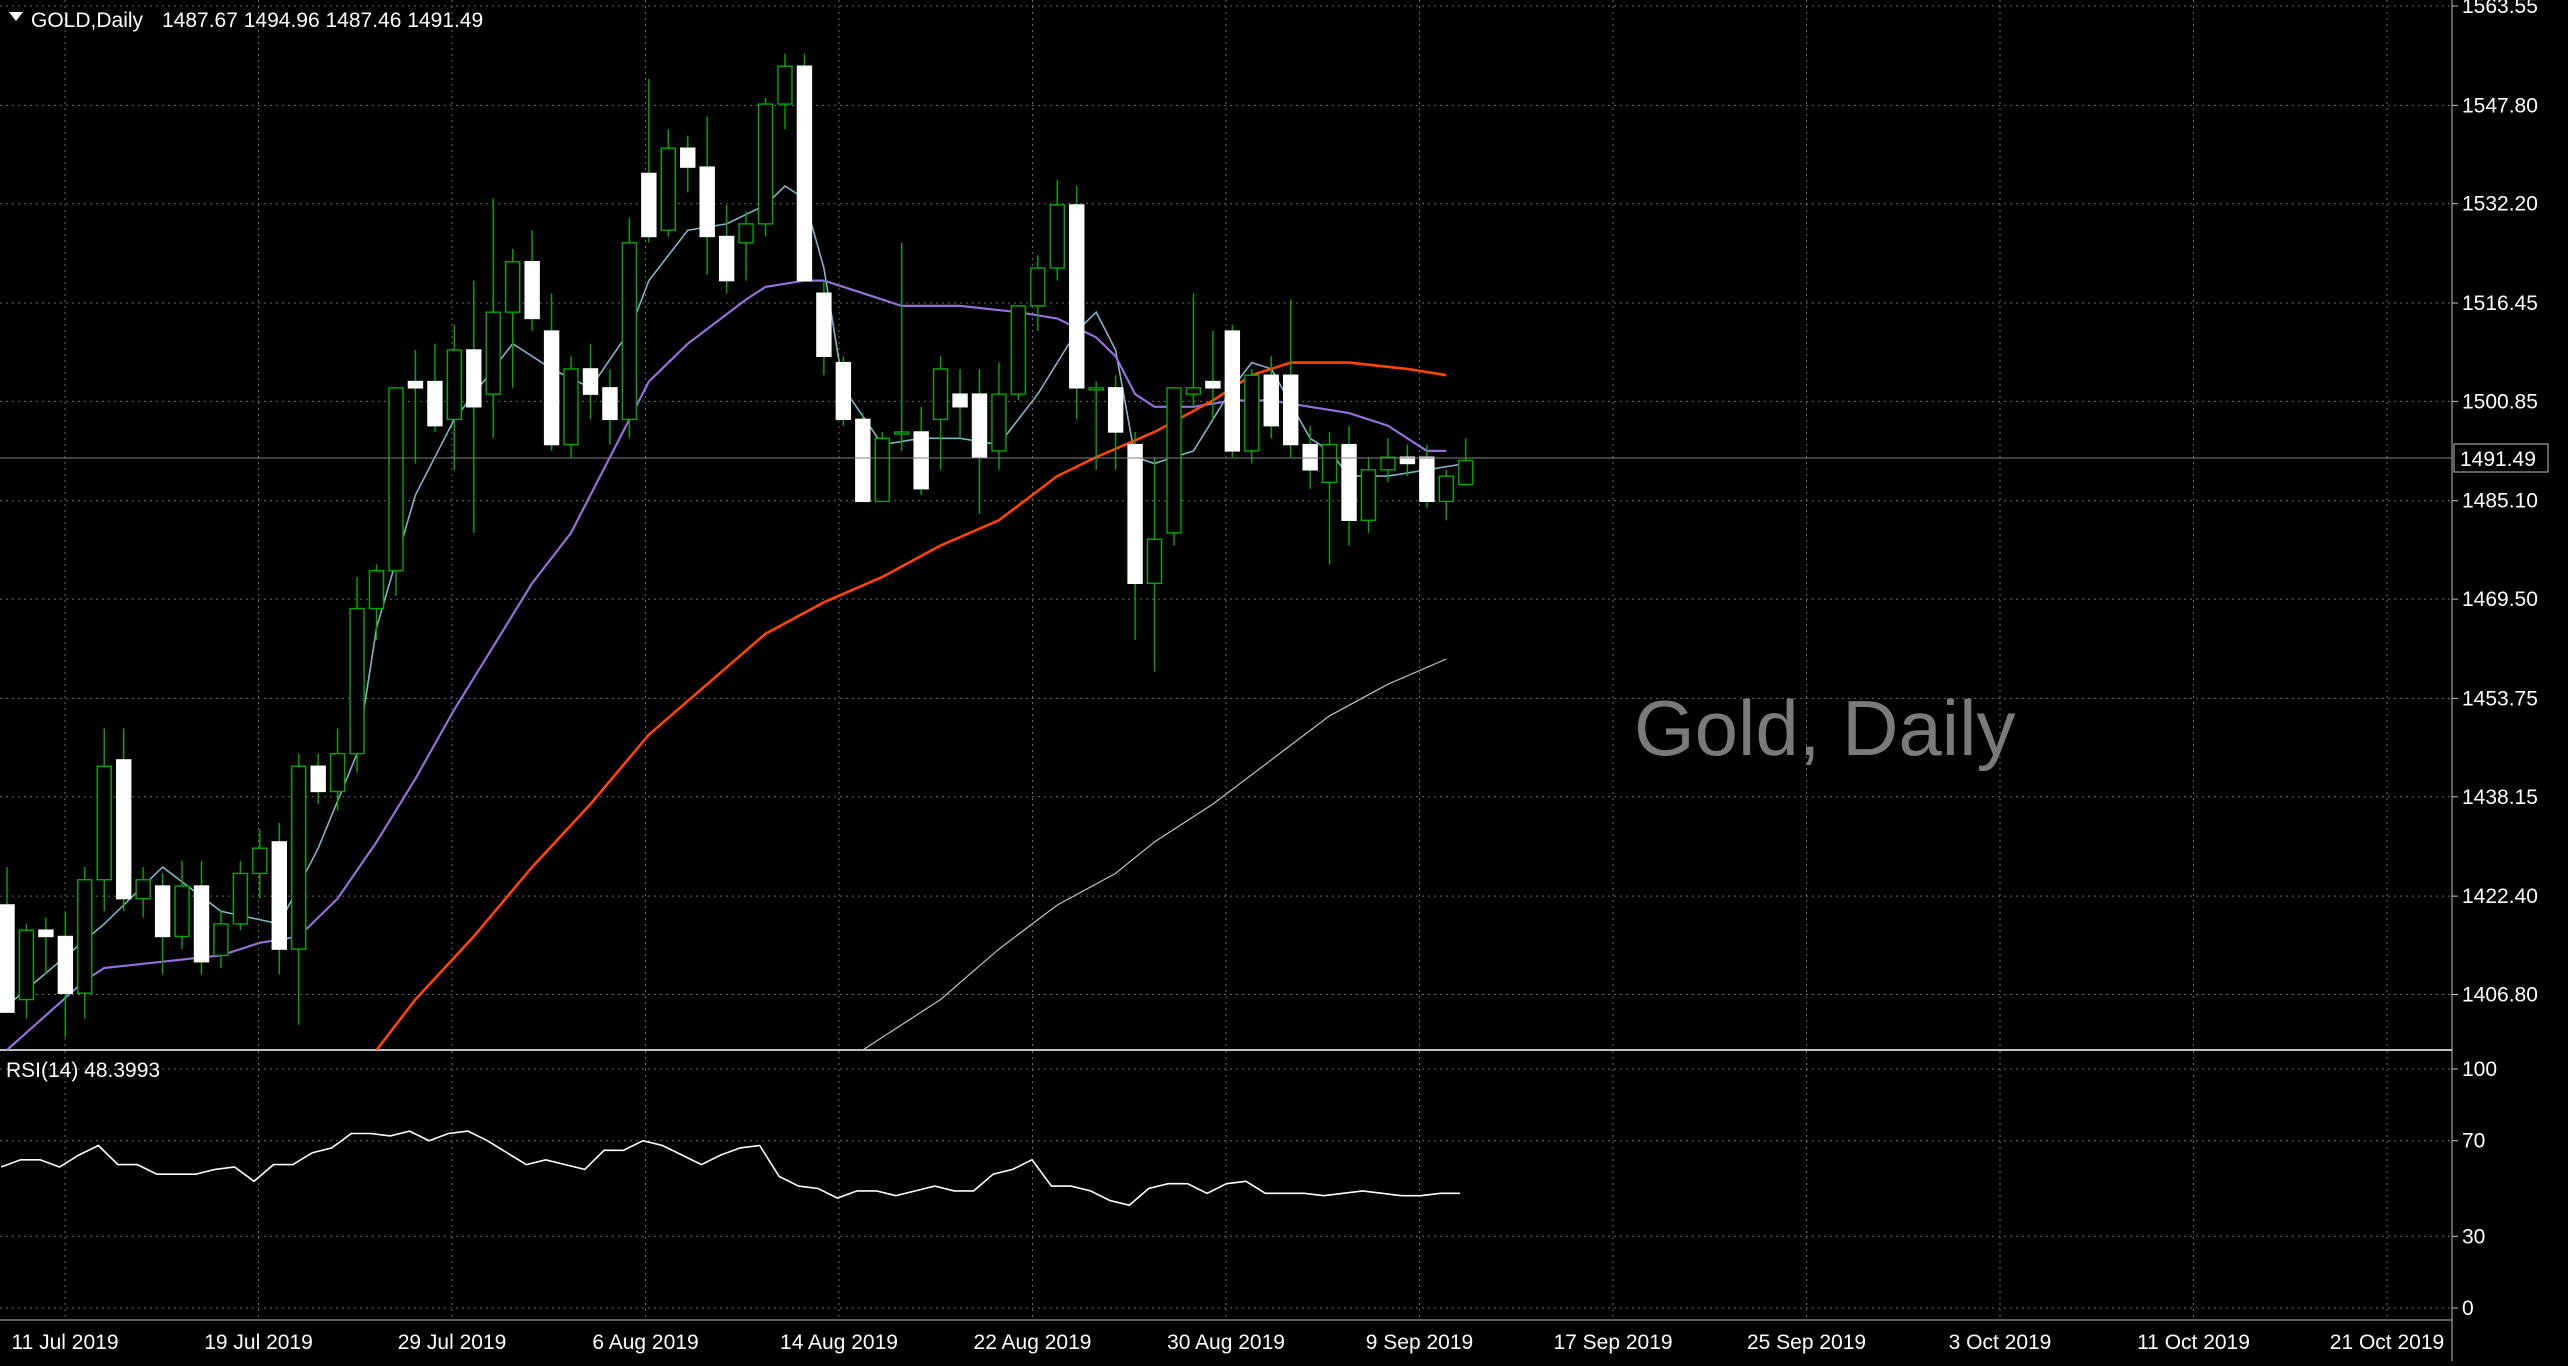 The width and height of the screenshot is (2568, 1366). What do you see at coordinates (1612, 1342) in the screenshot?
I see `date-tick-label: 17 Sep 2019` at bounding box center [1612, 1342].